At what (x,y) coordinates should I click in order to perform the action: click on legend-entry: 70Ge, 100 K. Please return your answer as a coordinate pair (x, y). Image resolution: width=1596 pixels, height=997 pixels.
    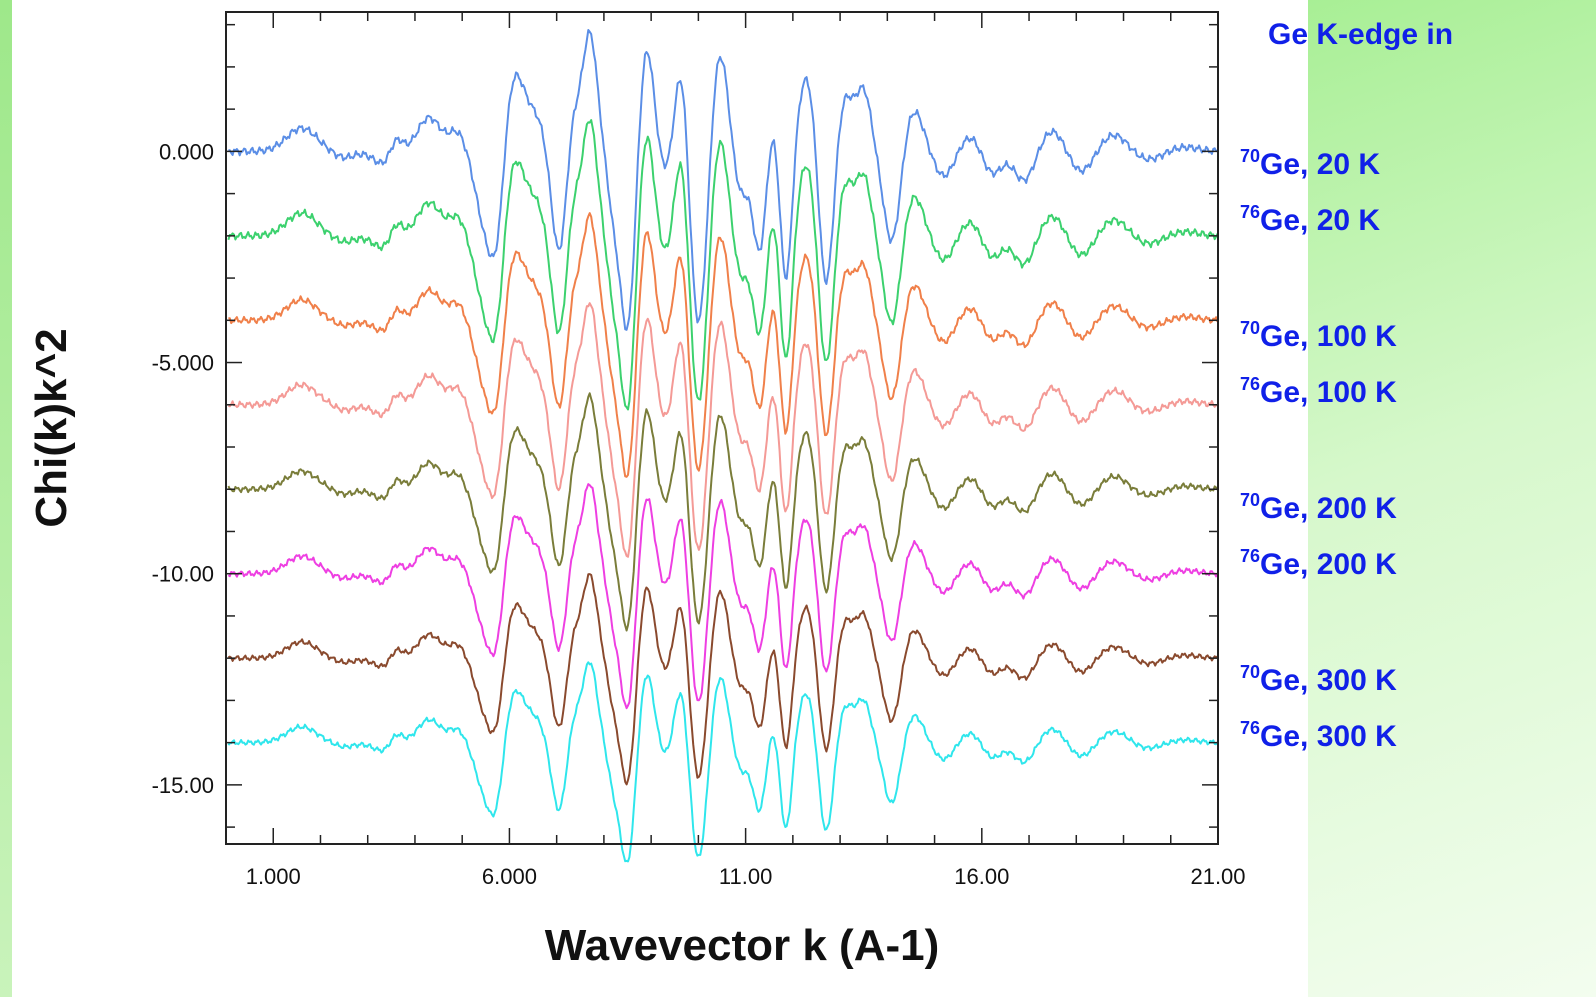
    Looking at the image, I should click on (1318, 336).